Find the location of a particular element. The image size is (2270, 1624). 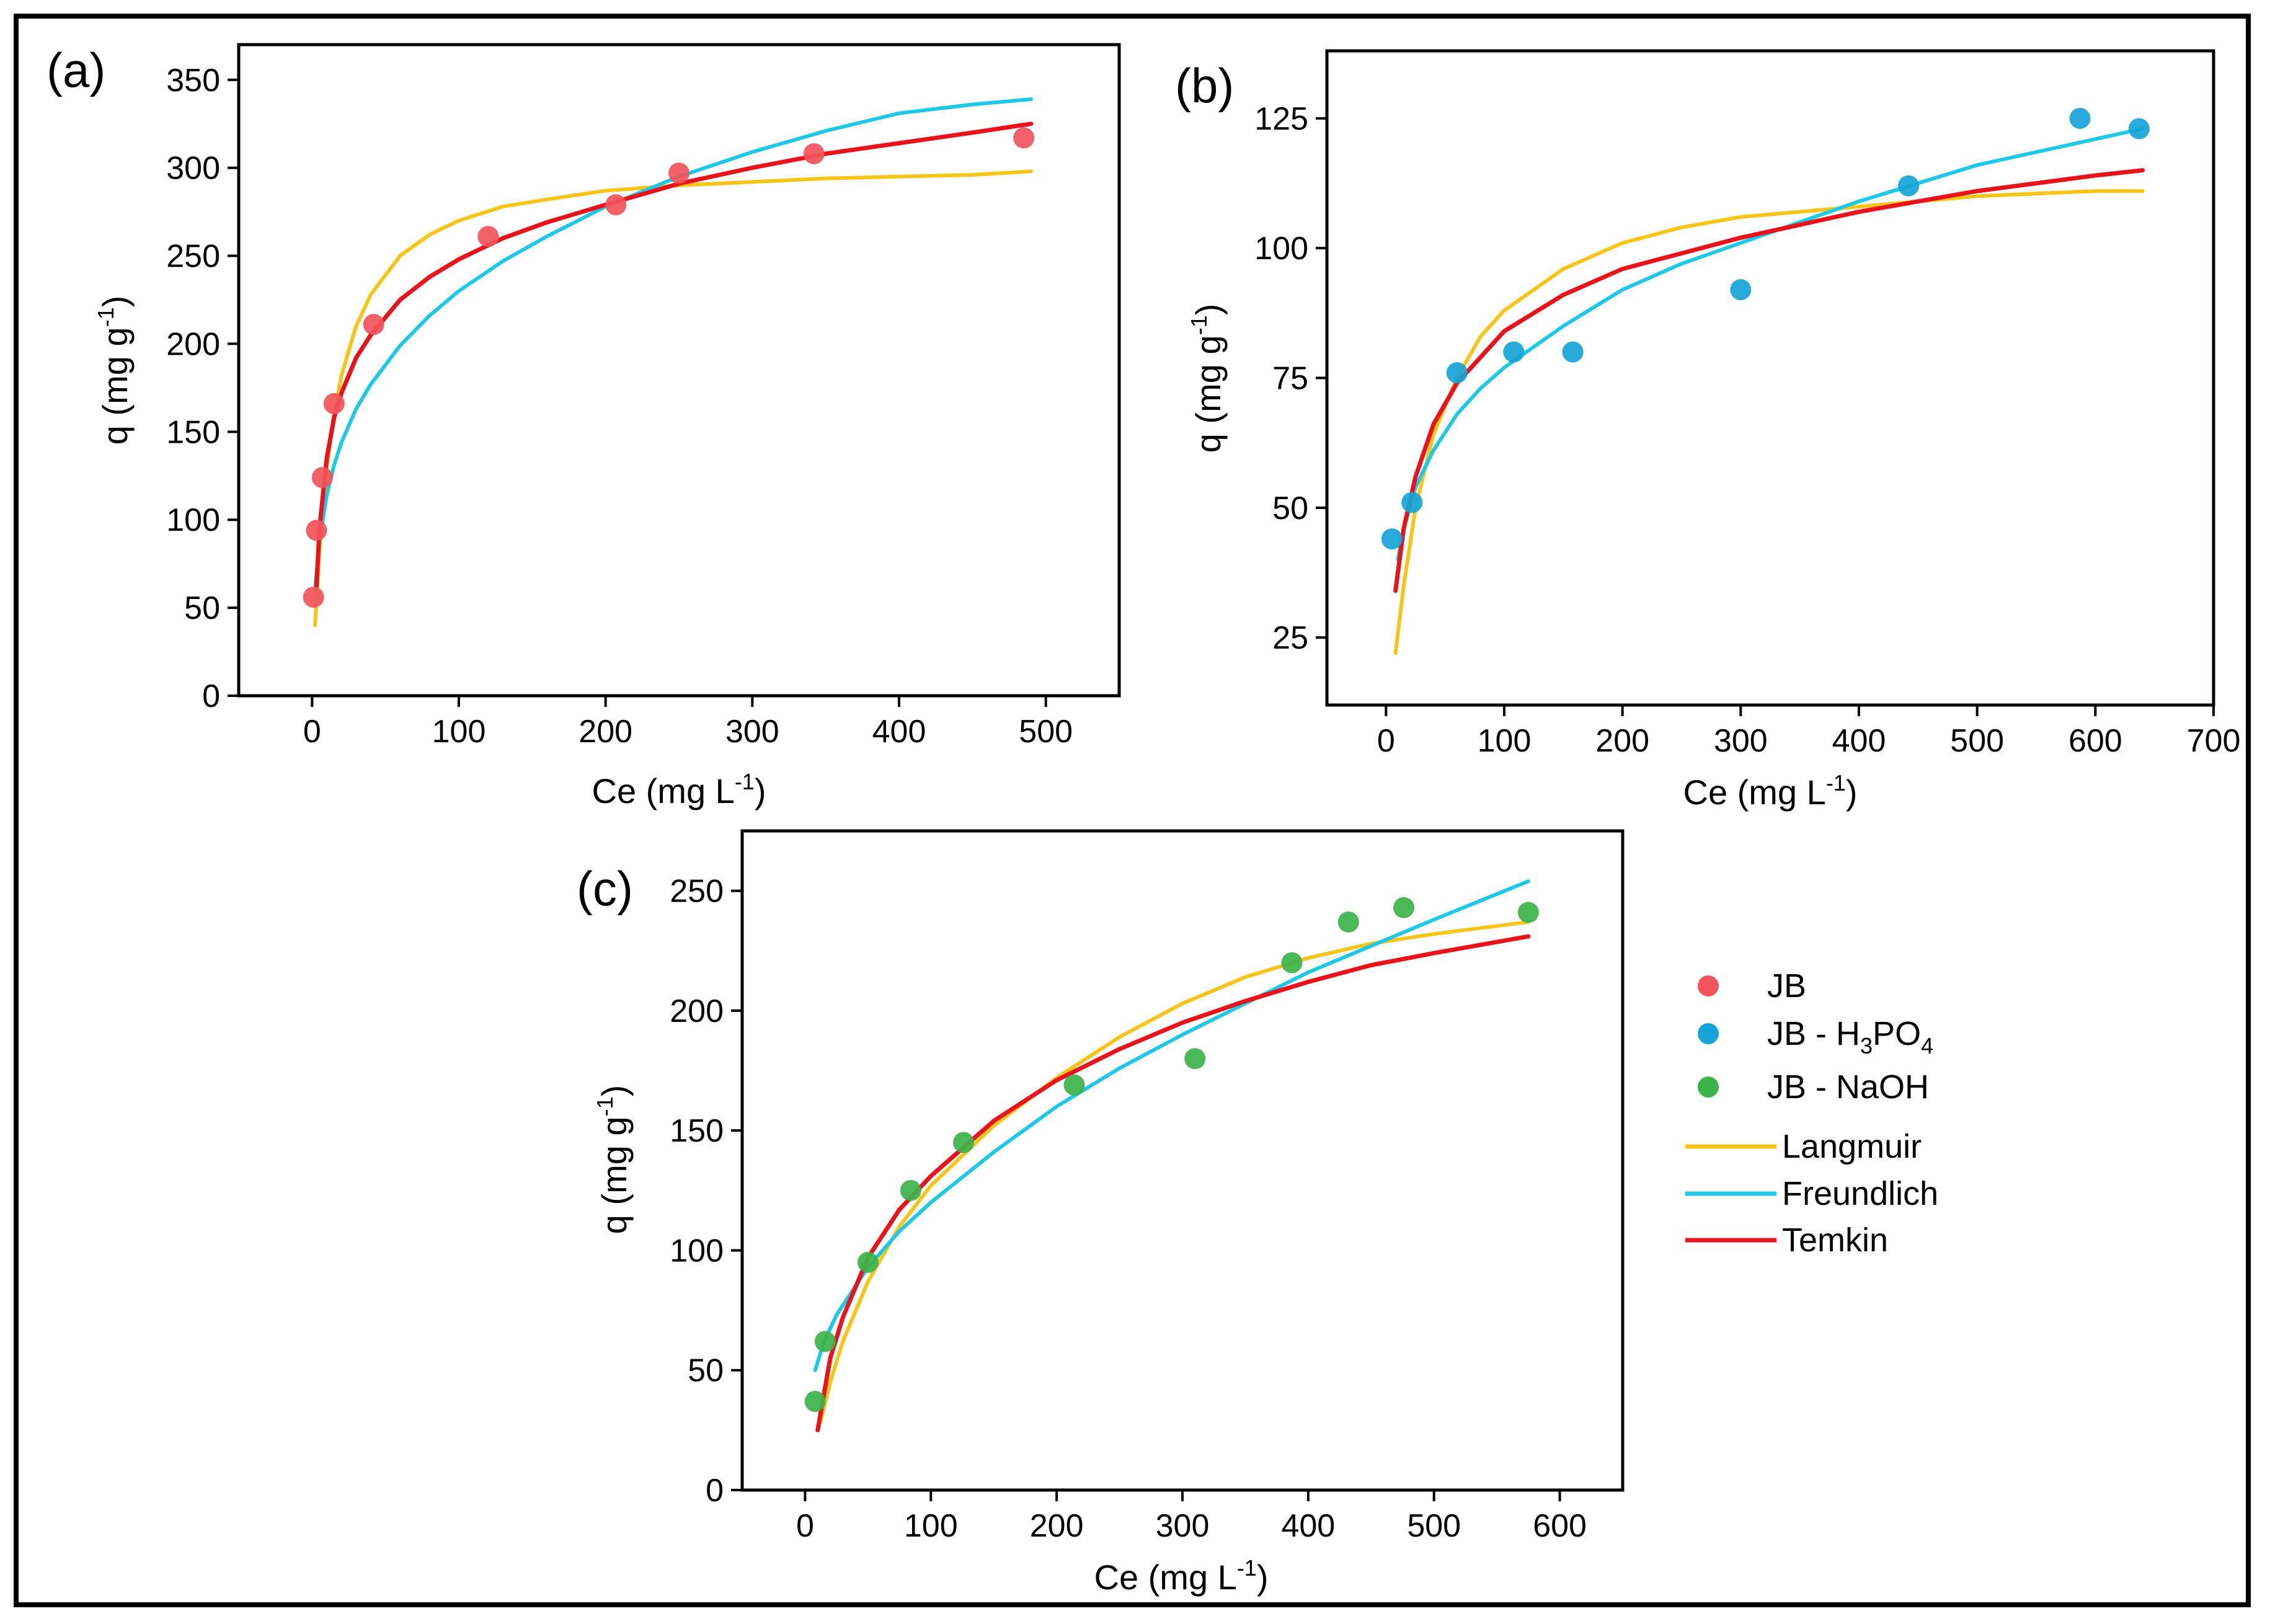

legend-item-freundlich: Freundlich is located at coordinates (1811, 1193).